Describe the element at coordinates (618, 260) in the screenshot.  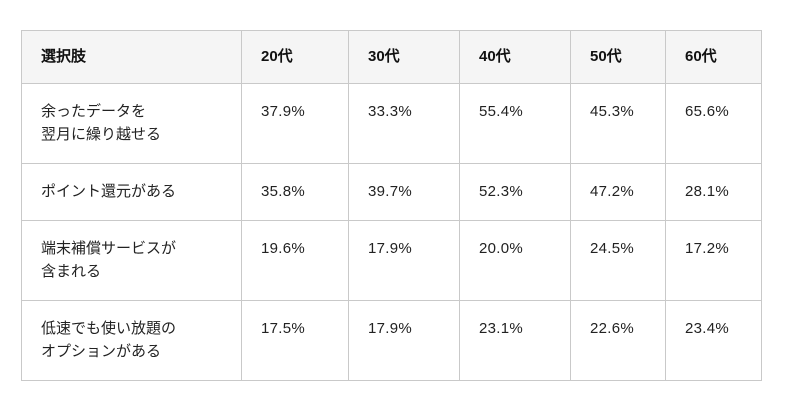
I see `value-cell: 24.5%` at that location.